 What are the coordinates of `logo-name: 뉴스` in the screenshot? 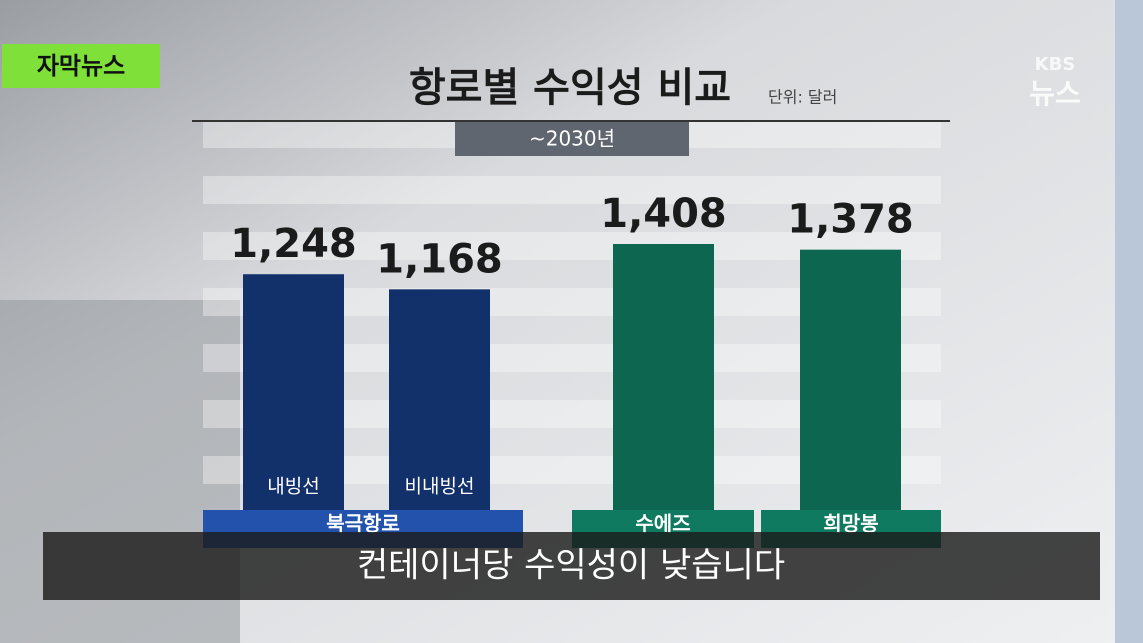 It's located at (1055, 93).